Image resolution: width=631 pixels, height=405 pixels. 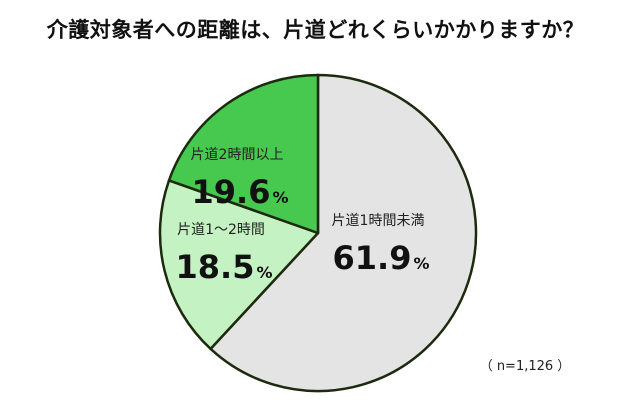 What do you see at coordinates (525, 366) in the screenshot?
I see `sample-size-note: （ n=1,126 ）` at bounding box center [525, 366].